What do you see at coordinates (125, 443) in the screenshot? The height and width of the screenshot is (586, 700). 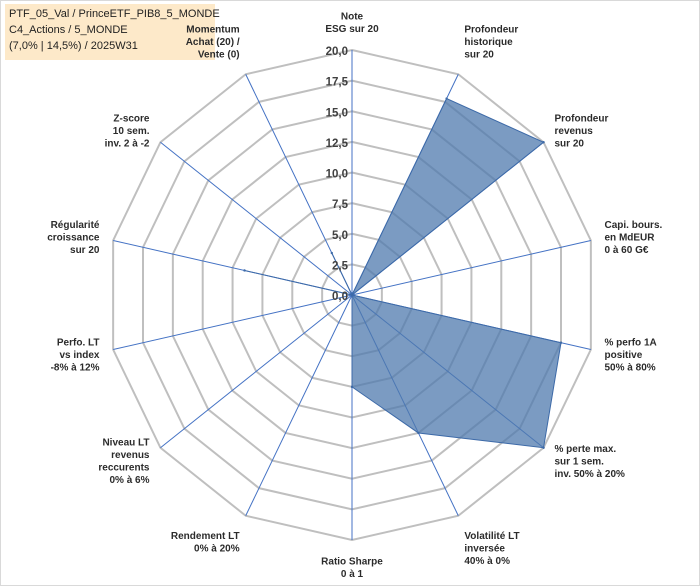 I see `axis-label-line: Niveau LT` at bounding box center [125, 443].